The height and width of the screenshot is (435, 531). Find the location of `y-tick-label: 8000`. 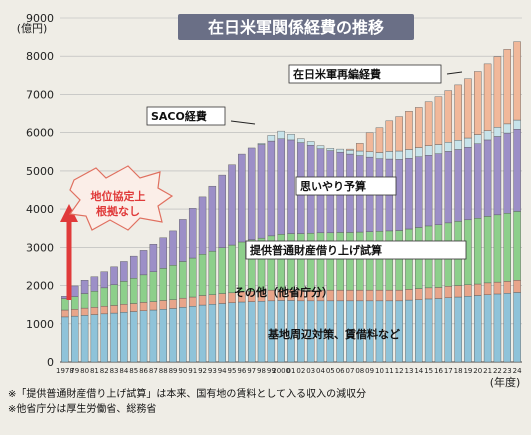

y-tick-label: 8000 is located at coordinates (40, 56).